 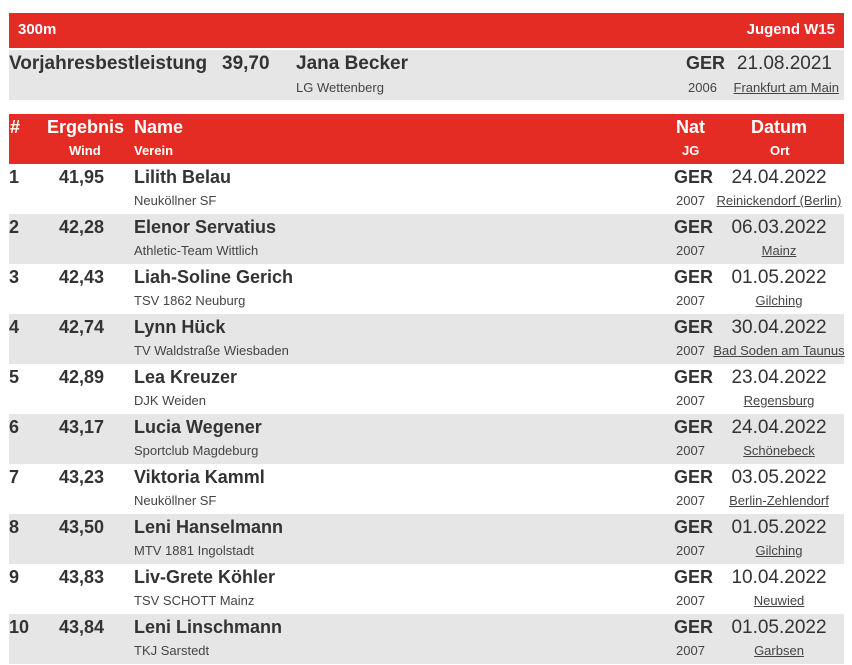 I want to click on competition-date: 30.04.2022, so click(x=779, y=327).